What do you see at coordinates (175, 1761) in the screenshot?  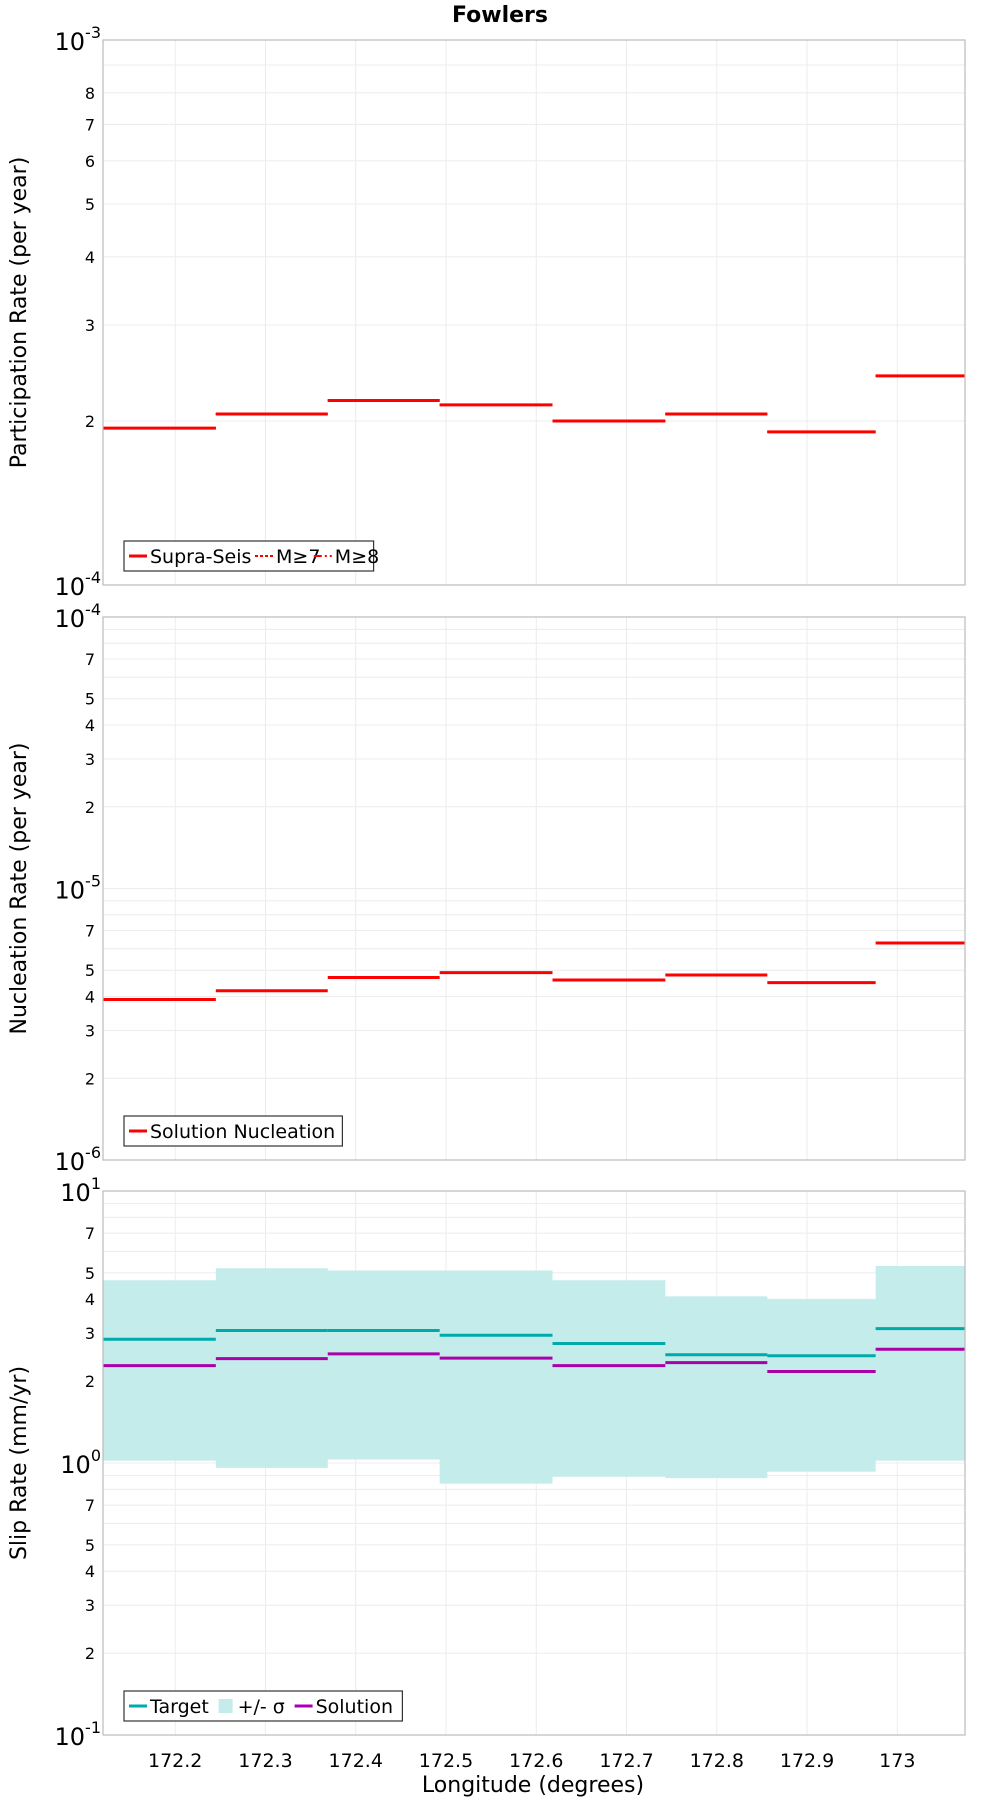 I see `x-tick-label: 172.2` at bounding box center [175, 1761].